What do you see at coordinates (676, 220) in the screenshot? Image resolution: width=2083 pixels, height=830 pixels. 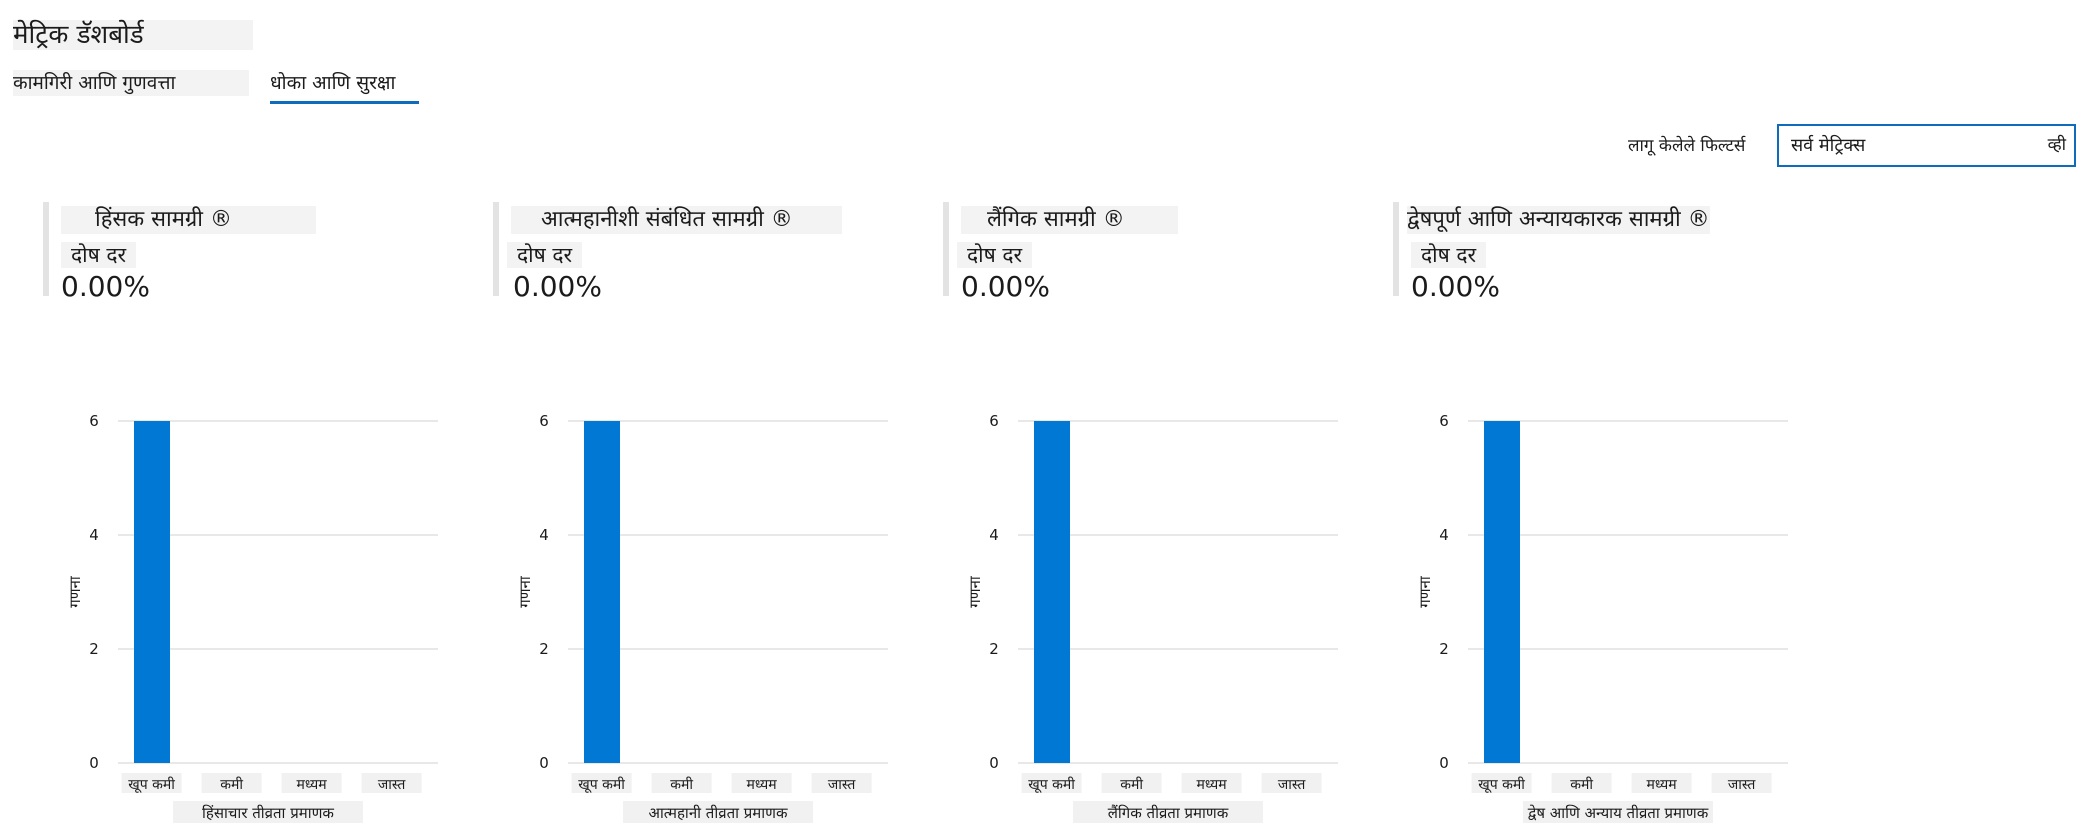 I see `panel-title: आत्महानीशी संबंधित सामग्री ®` at bounding box center [676, 220].